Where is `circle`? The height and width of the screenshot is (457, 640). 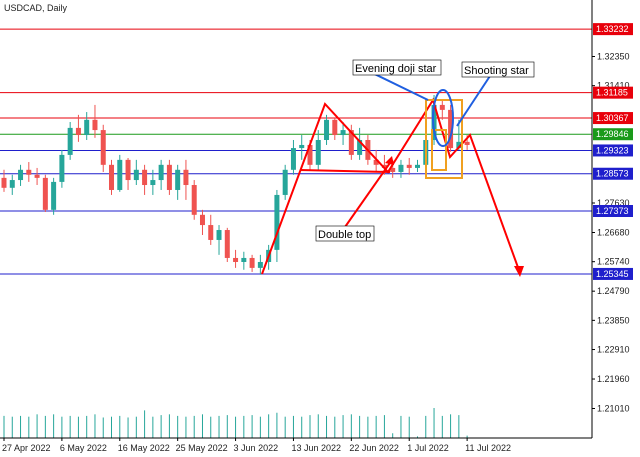 circle is located at coordinates (443, 118).